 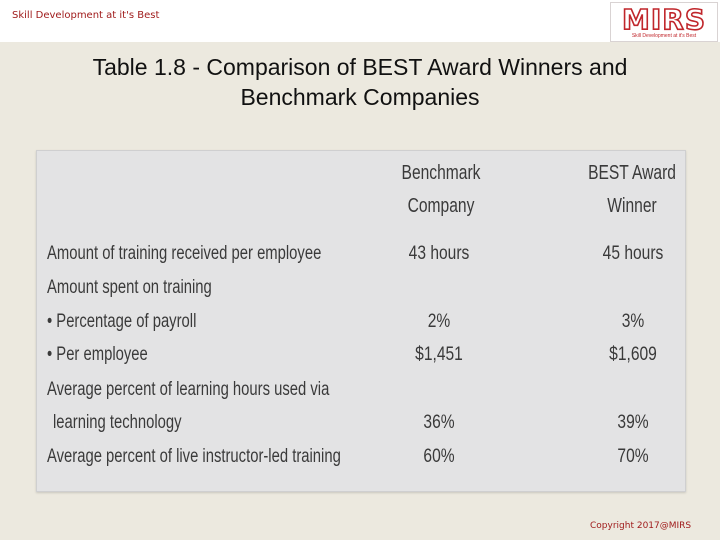 I want to click on mirs-logo: MIRS Skill Development at it's Best, so click(x=664, y=22).